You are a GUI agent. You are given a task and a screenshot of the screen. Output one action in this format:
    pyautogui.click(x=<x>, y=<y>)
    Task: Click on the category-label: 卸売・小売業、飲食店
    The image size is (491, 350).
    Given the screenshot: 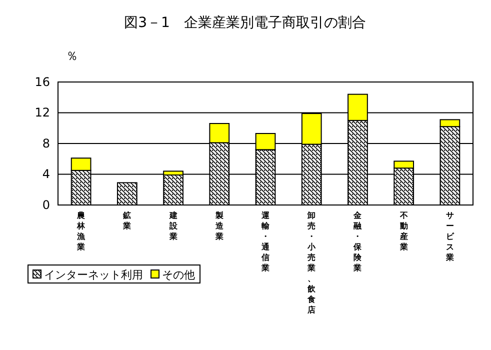 What is the action you would take?
    pyautogui.click(x=312, y=262)
    